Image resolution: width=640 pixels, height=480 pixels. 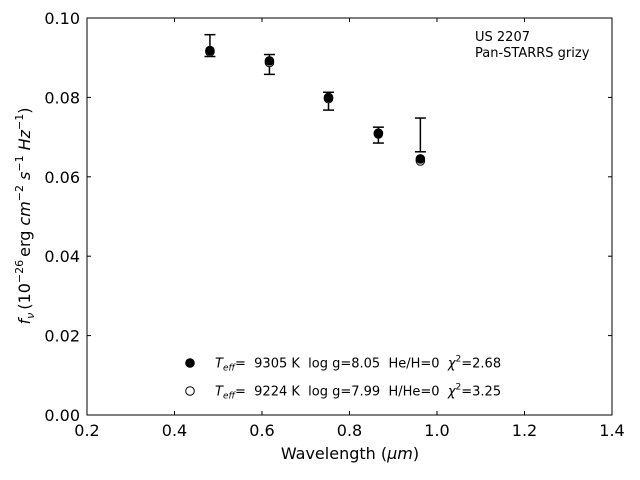 I want to click on y-tick-label: 0.10, so click(x=62, y=18).